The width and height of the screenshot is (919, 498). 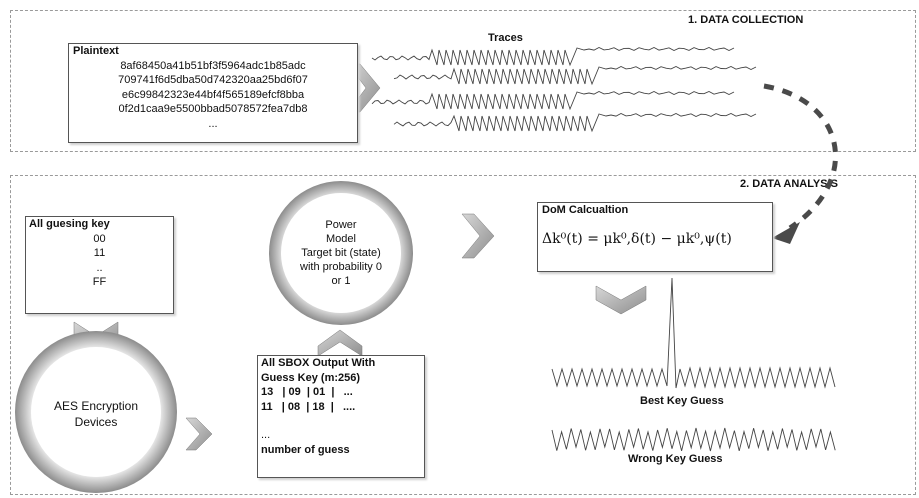 What do you see at coordinates (341, 267) in the screenshot?
I see `power-model-line: with probability 0` at bounding box center [341, 267].